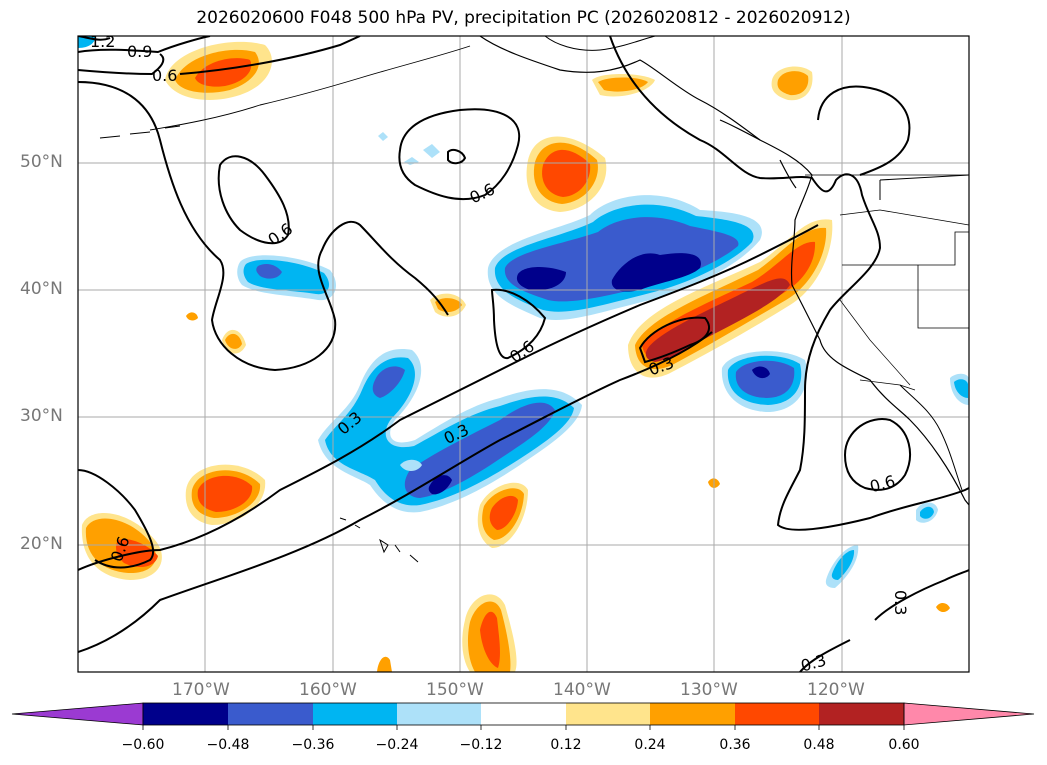 Image resolution: width=1047 pixels, height=765 pixels. I want to click on contour-06-sw, so click(877, 454).